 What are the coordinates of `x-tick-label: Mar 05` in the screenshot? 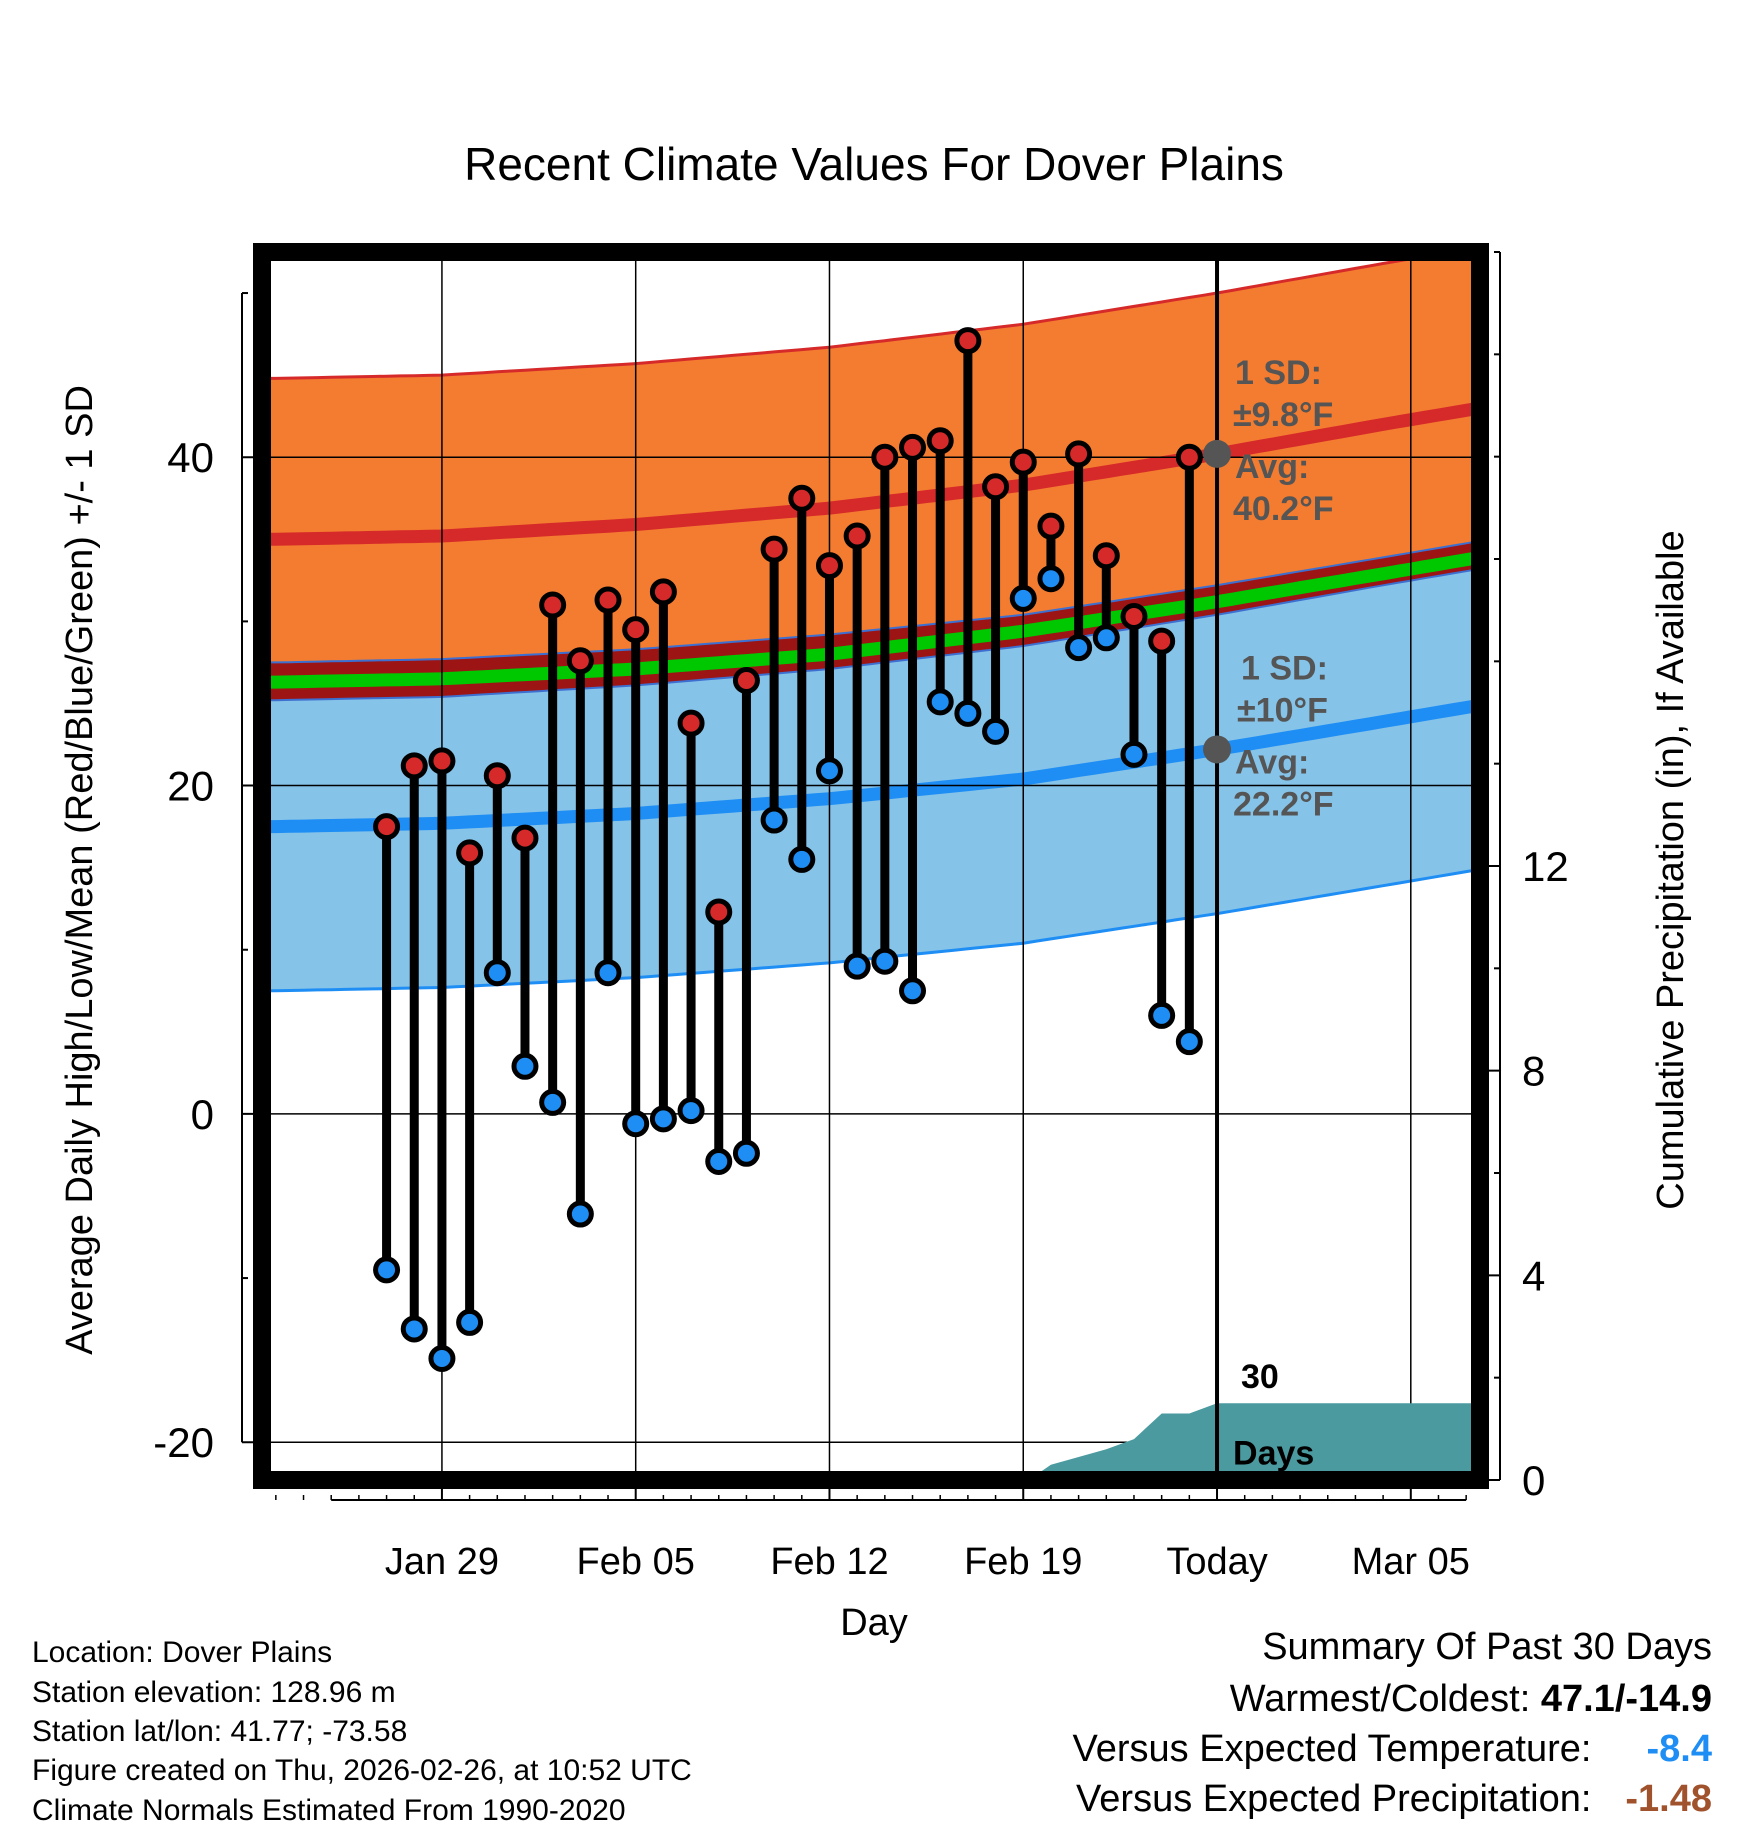 It's located at (1411, 1562).